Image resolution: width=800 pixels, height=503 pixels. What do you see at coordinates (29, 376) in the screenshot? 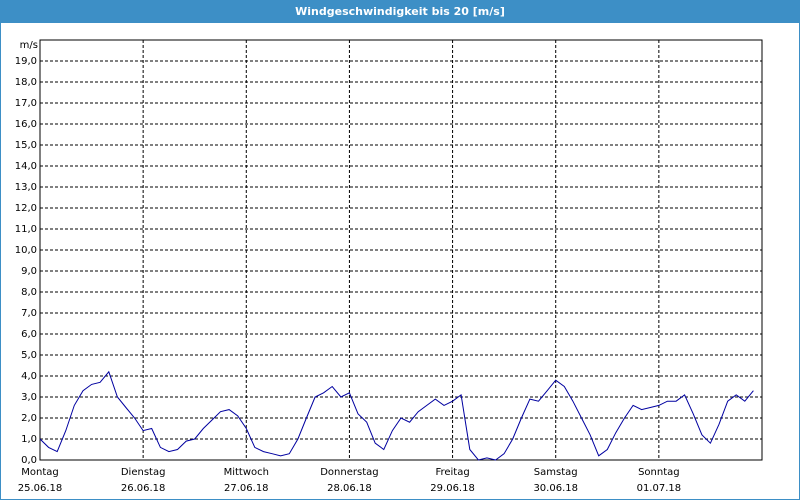
I see `y-tick-label: 4,0` at bounding box center [29, 376].